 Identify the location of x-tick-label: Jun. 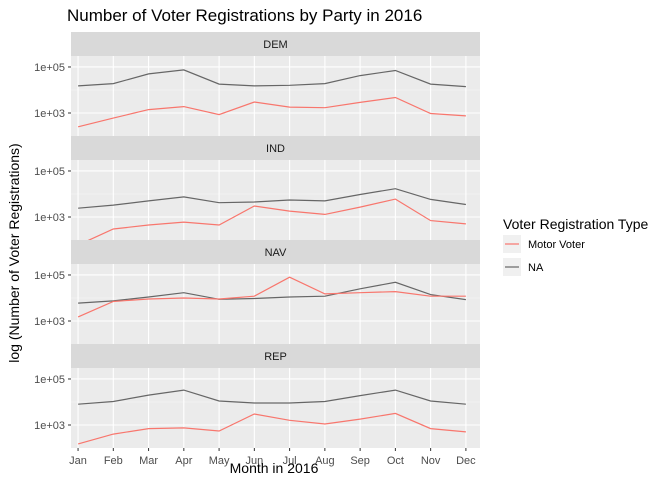
(254, 461).